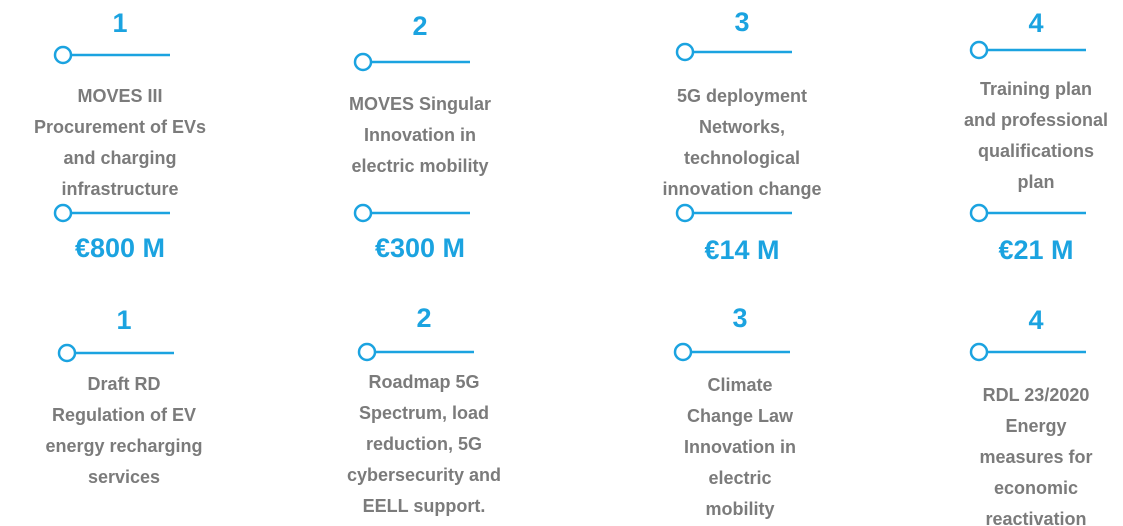 This screenshot has width=1123, height=526. I want to click on item-label: infrastructure, so click(119, 189).